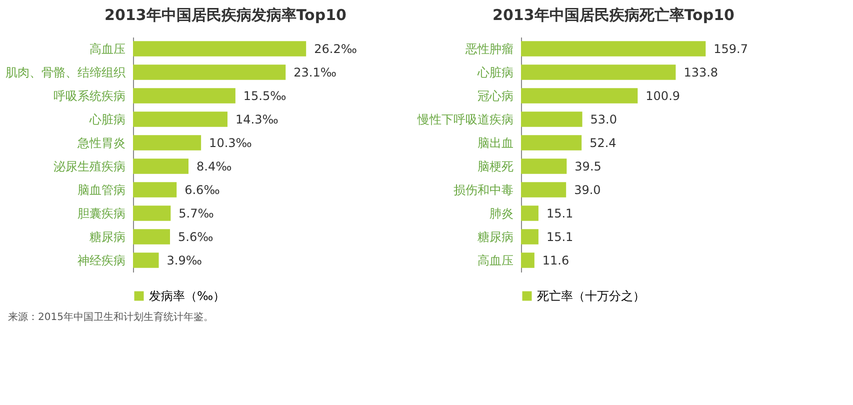 This screenshot has width=853, height=405. What do you see at coordinates (184, 260) in the screenshot?
I see `data-label: 3.9‰` at bounding box center [184, 260].